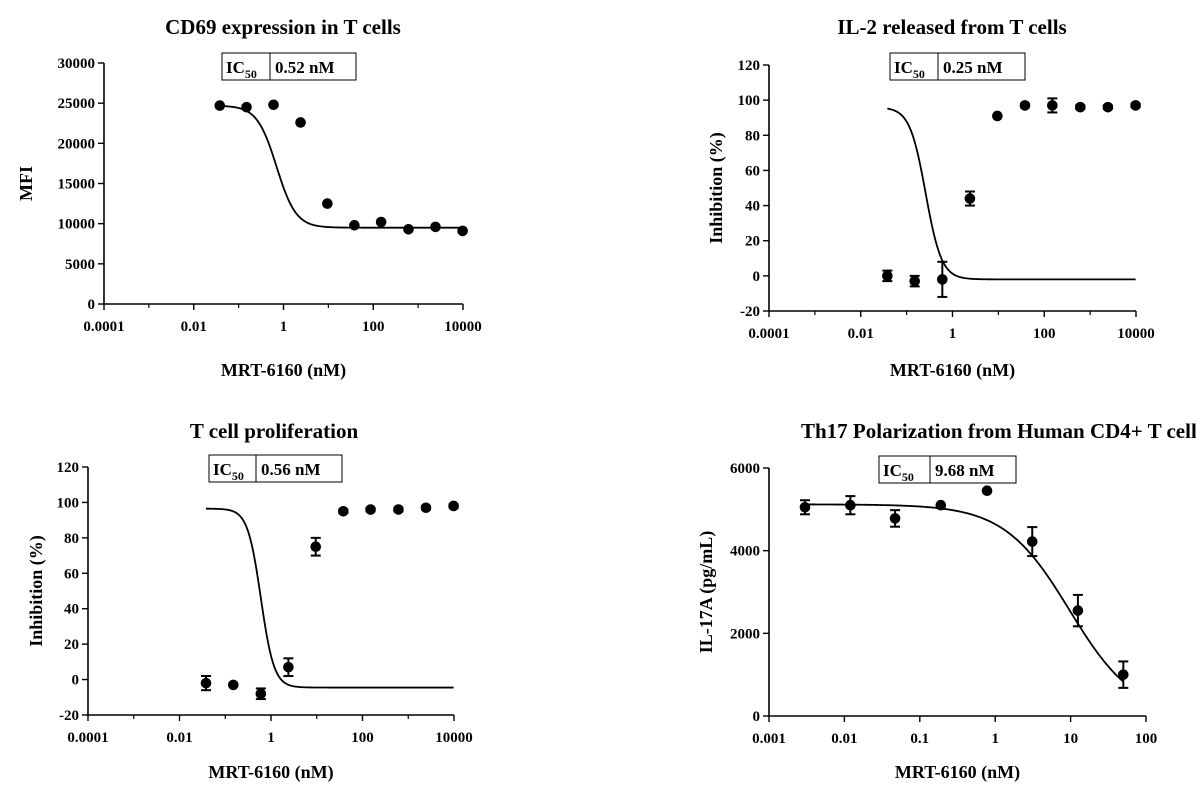  I want to click on x-tick-label: 0.001, so click(769, 739).